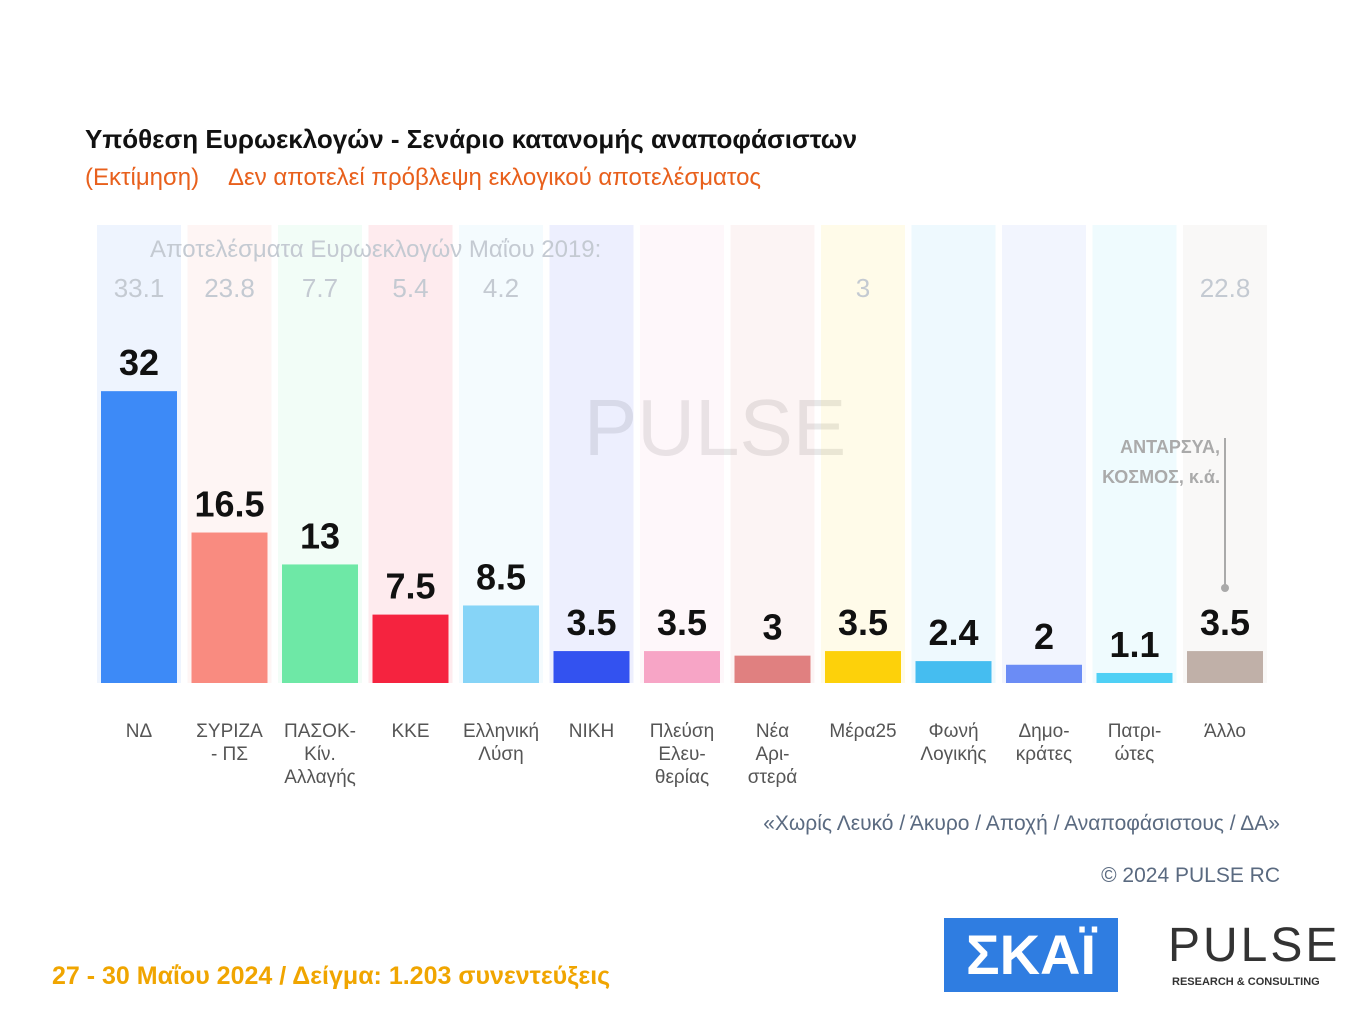  Describe the element at coordinates (1044, 743) in the screenshot. I see `x-tick-label: Δημο- κράτες` at that location.